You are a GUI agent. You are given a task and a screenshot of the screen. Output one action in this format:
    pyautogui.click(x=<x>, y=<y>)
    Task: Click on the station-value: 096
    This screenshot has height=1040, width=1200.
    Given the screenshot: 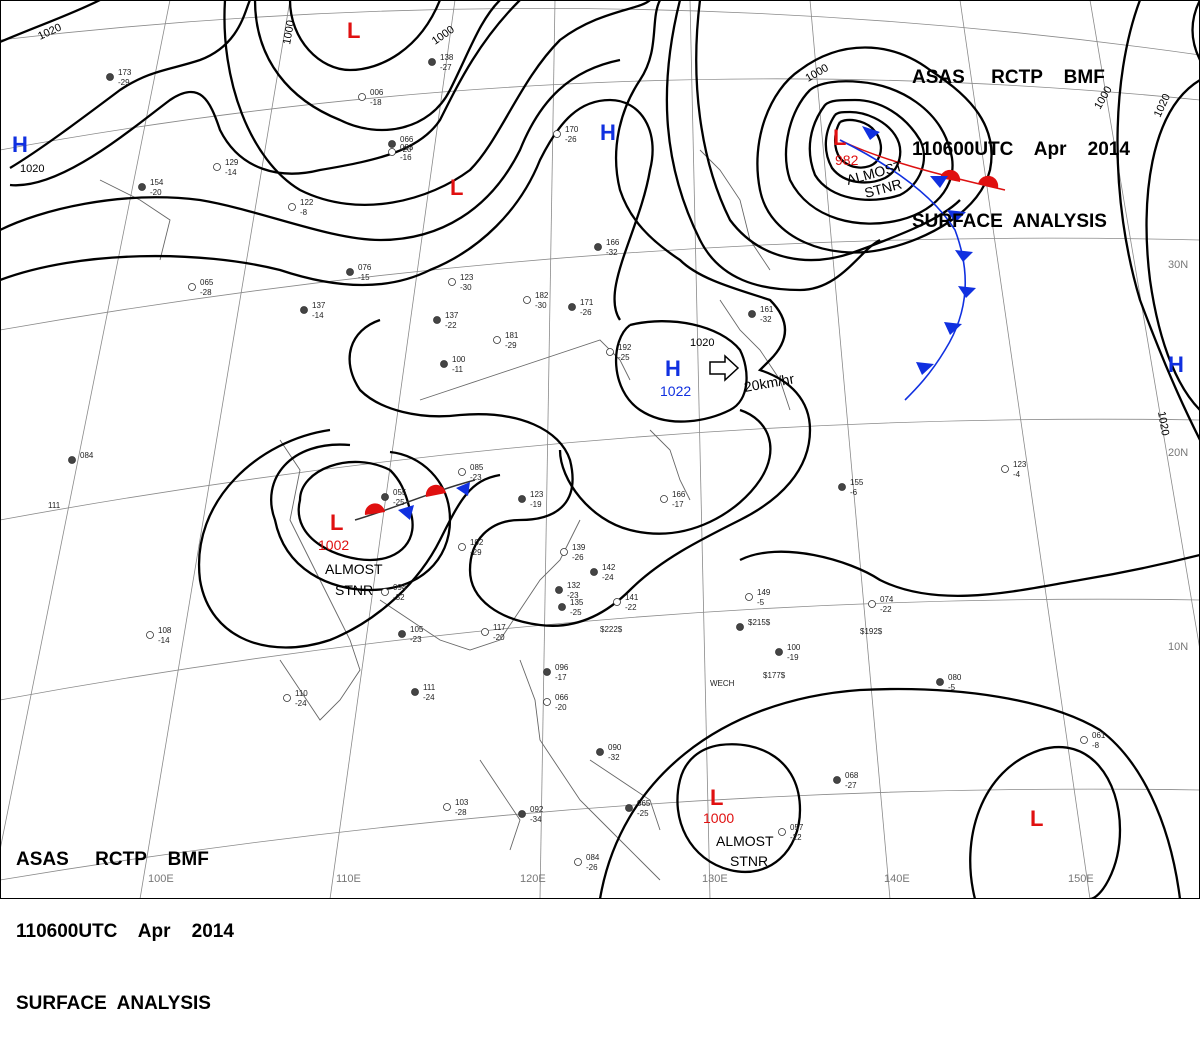 What is the action you would take?
    pyautogui.click(x=562, y=667)
    